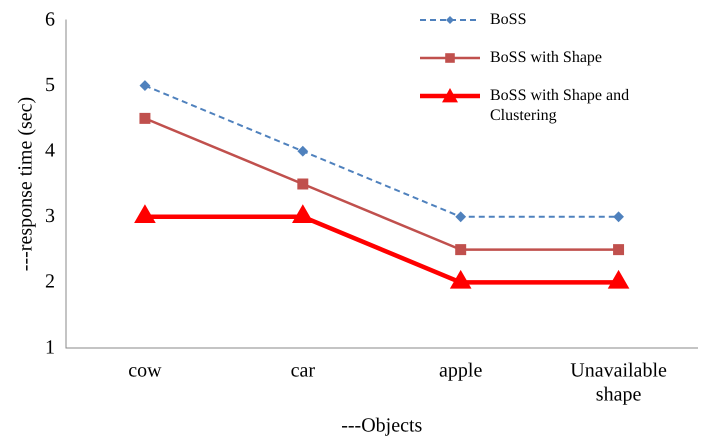  Describe the element at coordinates (50, 150) in the screenshot. I see `y-tick-label: 4` at that location.